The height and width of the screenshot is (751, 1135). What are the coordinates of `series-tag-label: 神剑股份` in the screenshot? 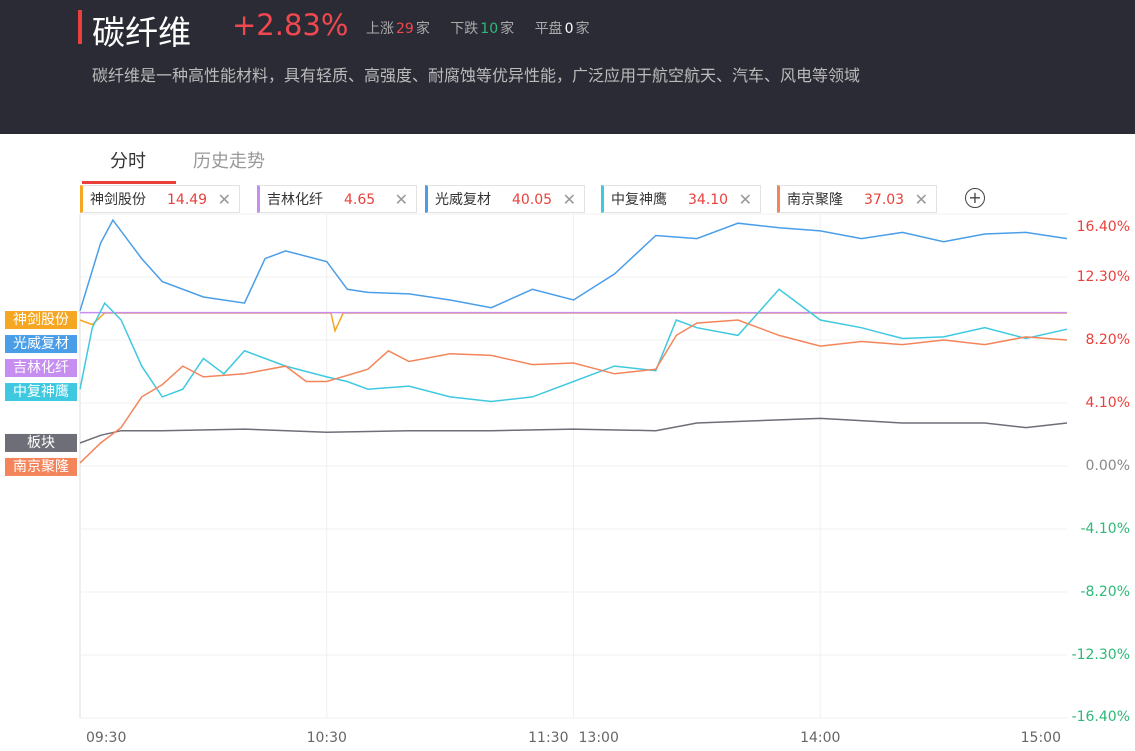 It's located at (41, 320).